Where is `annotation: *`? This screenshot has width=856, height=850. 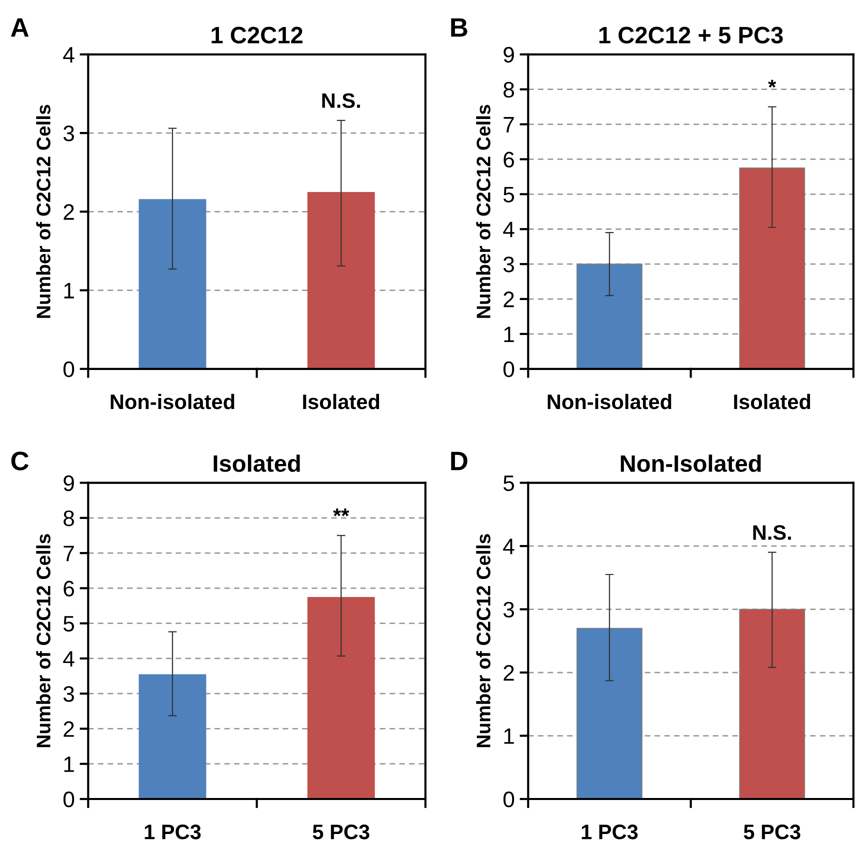 annotation: * is located at coordinates (772, 84).